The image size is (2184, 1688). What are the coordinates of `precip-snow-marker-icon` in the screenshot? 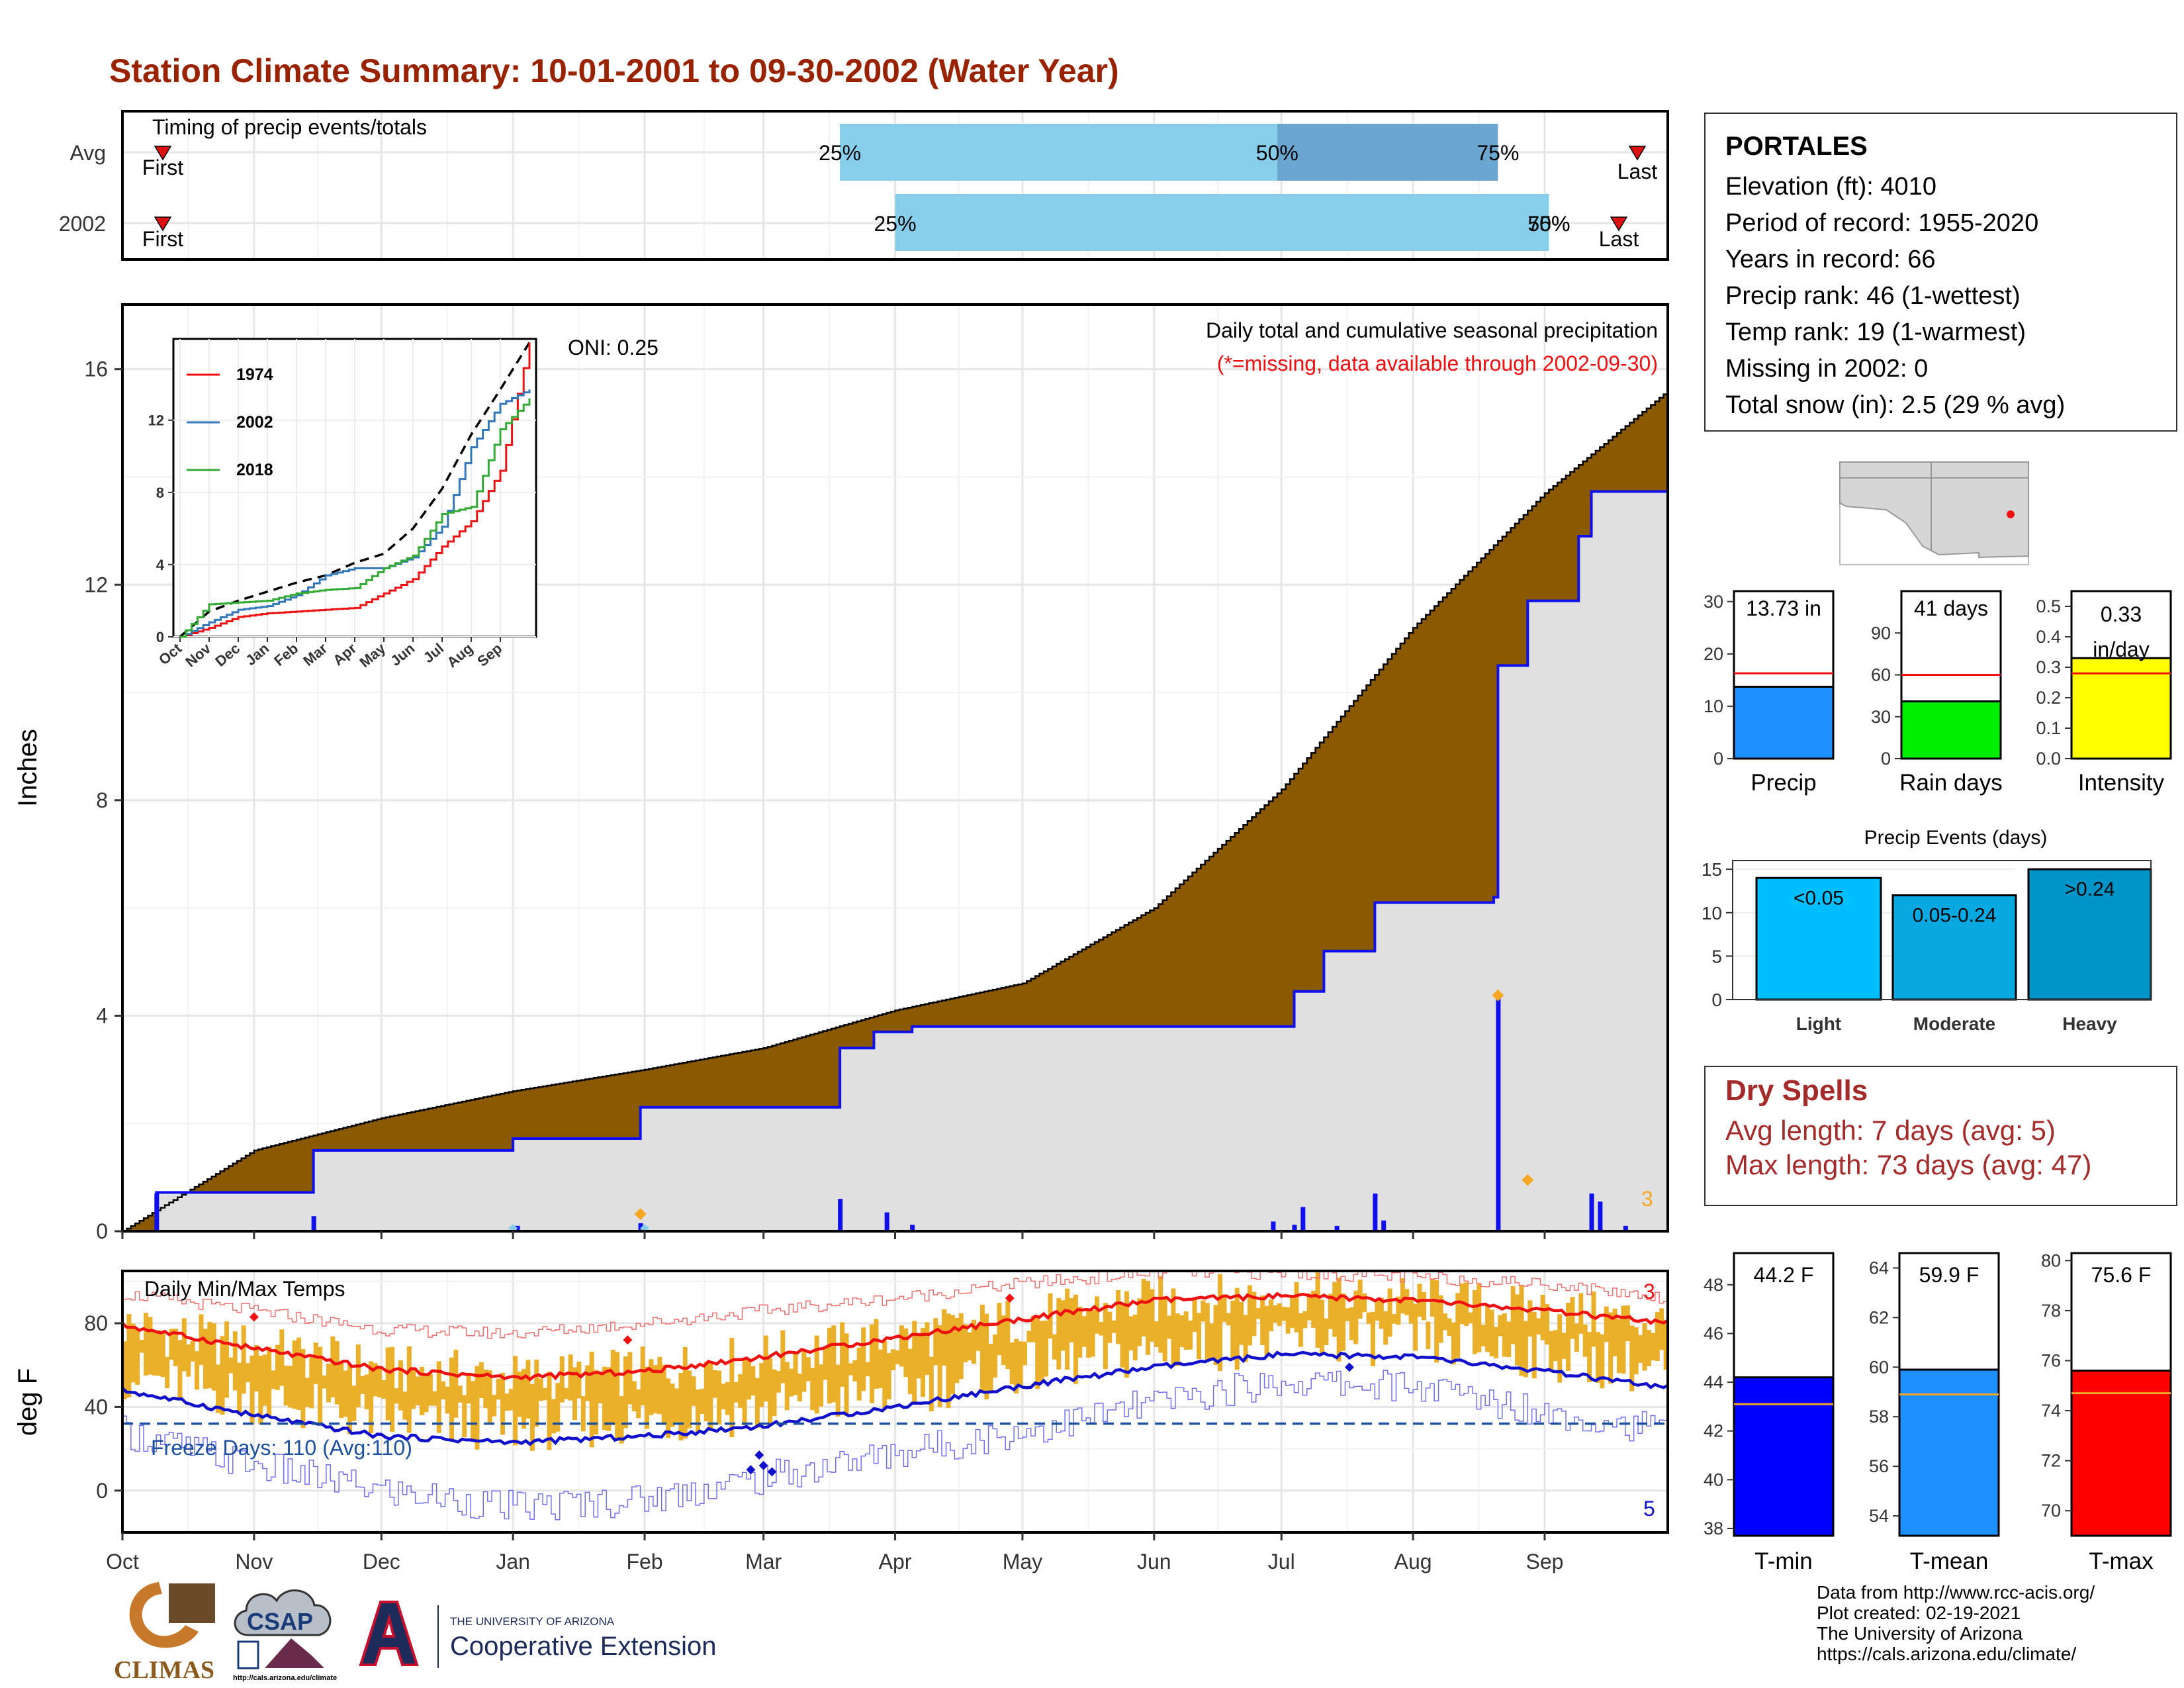 It's located at (513, 1227).